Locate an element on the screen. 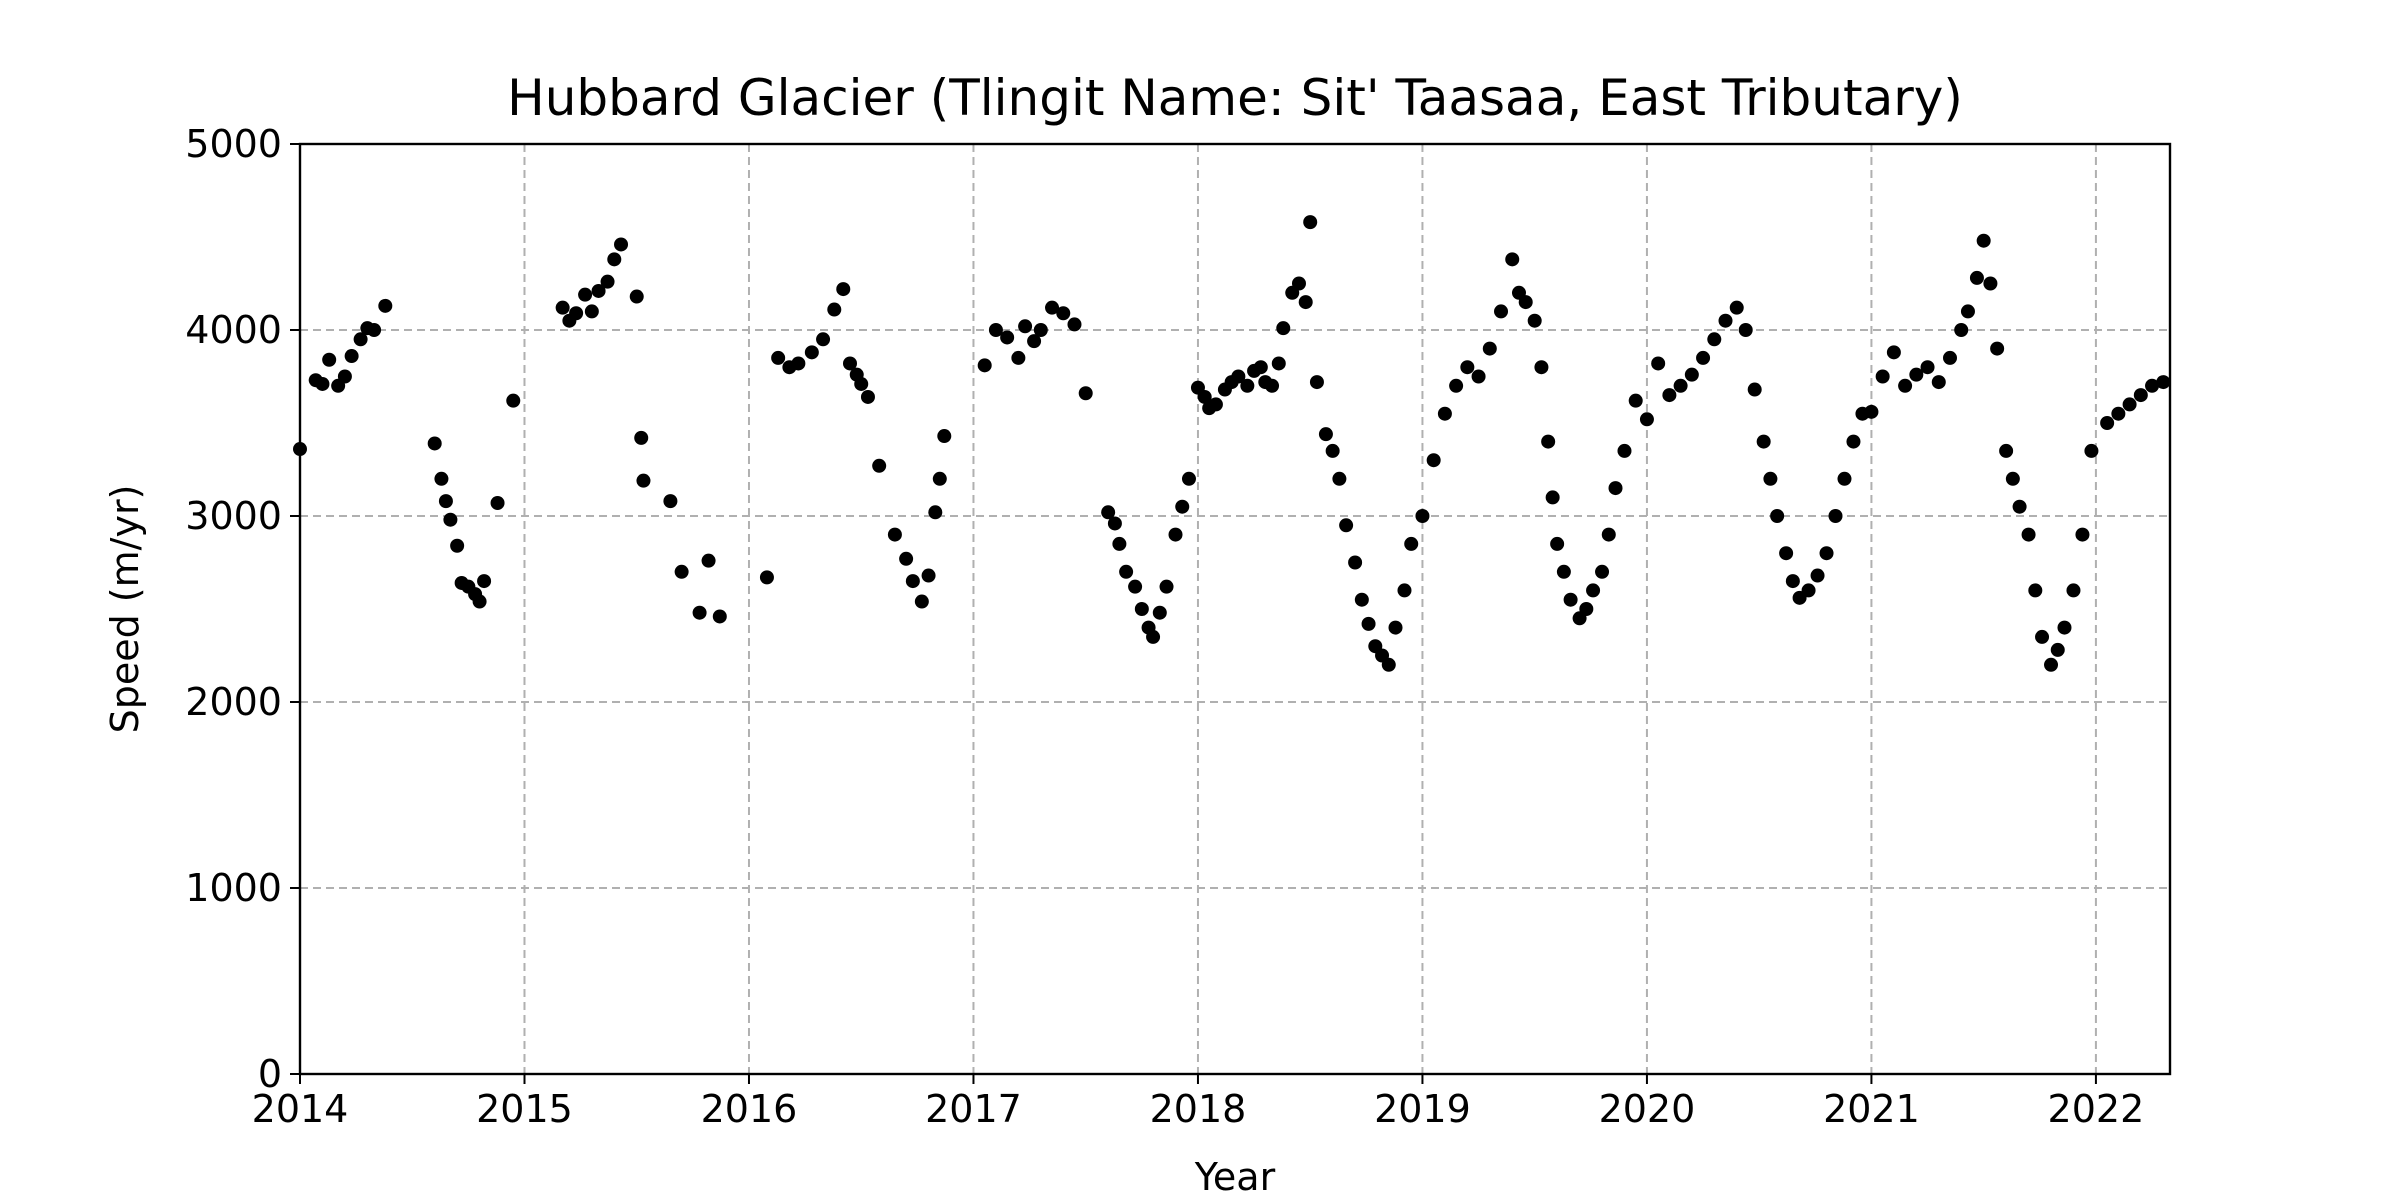 The width and height of the screenshot is (2400, 1204). x-tick-label: 2015 is located at coordinates (524, 1109).